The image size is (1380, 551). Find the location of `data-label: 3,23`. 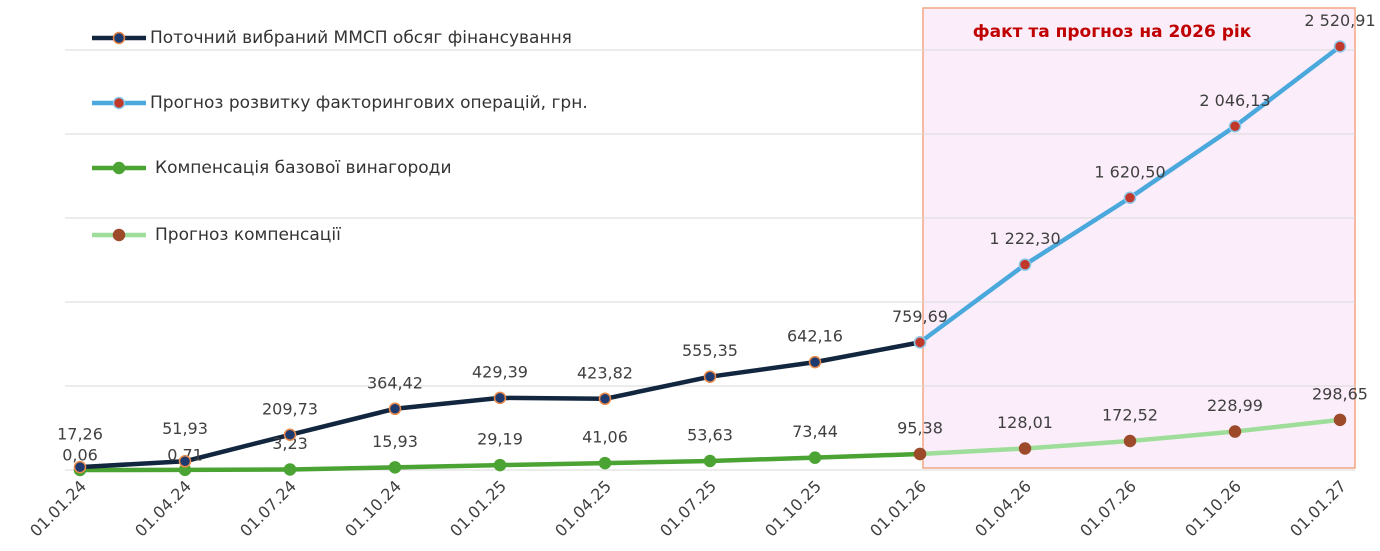

data-label: 3,23 is located at coordinates (290, 443).